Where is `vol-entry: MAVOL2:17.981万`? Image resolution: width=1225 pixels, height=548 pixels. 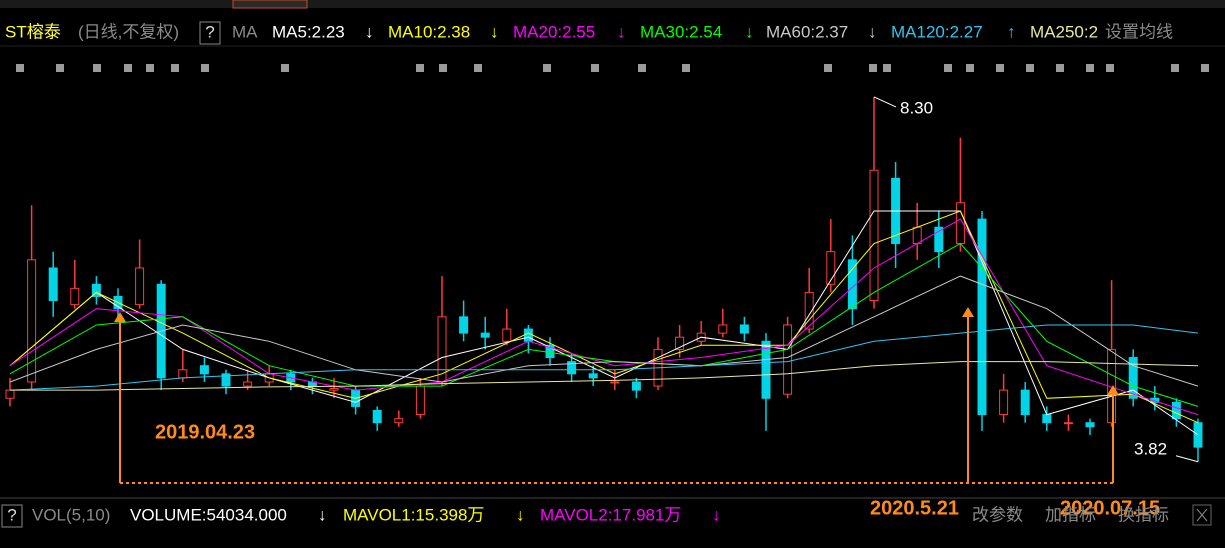 vol-entry: MAVOL2:17.981万 is located at coordinates (610, 514).